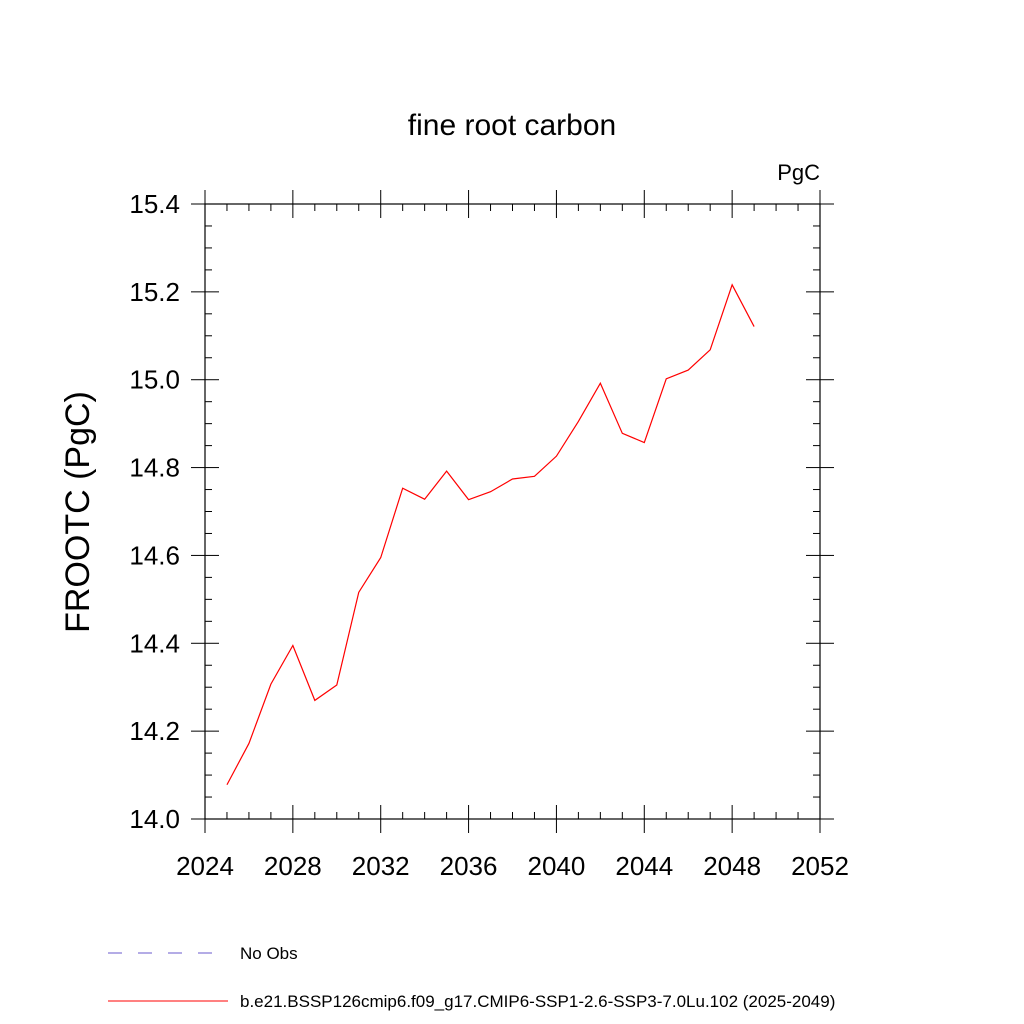 Image resolution: width=1024 pixels, height=1024 pixels. I want to click on y-axis-label: FROOTC (PgC), so click(78, 512).